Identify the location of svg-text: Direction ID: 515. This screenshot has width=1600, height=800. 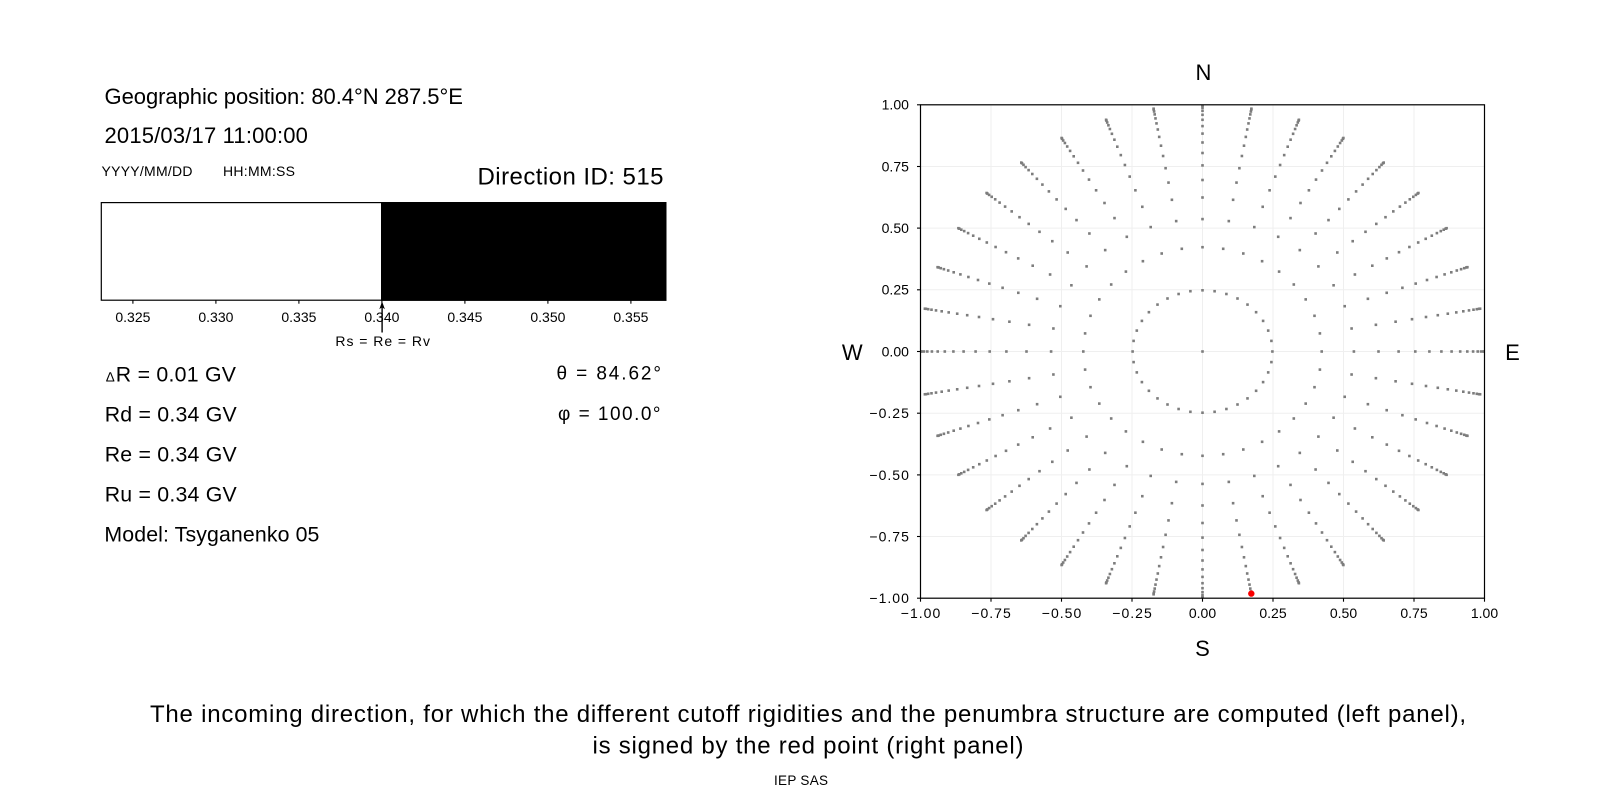
(571, 177).